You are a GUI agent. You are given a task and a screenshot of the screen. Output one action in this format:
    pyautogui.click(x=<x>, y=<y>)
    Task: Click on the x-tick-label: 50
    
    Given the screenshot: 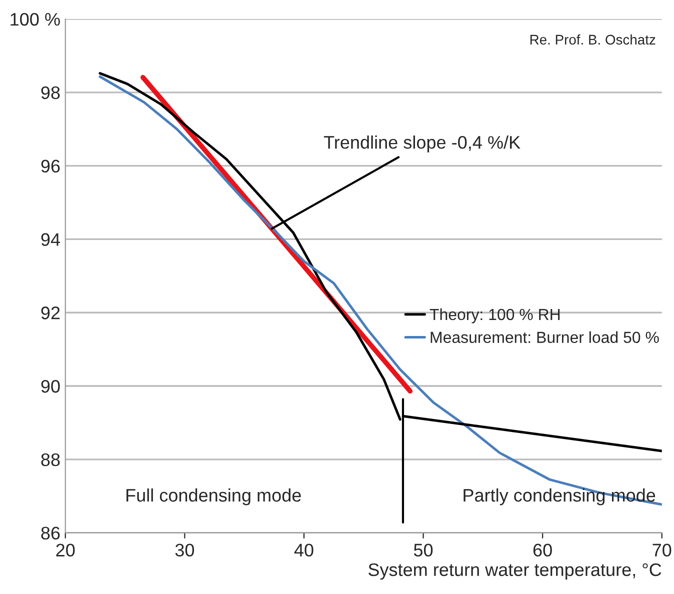 What is the action you would take?
    pyautogui.click(x=423, y=550)
    